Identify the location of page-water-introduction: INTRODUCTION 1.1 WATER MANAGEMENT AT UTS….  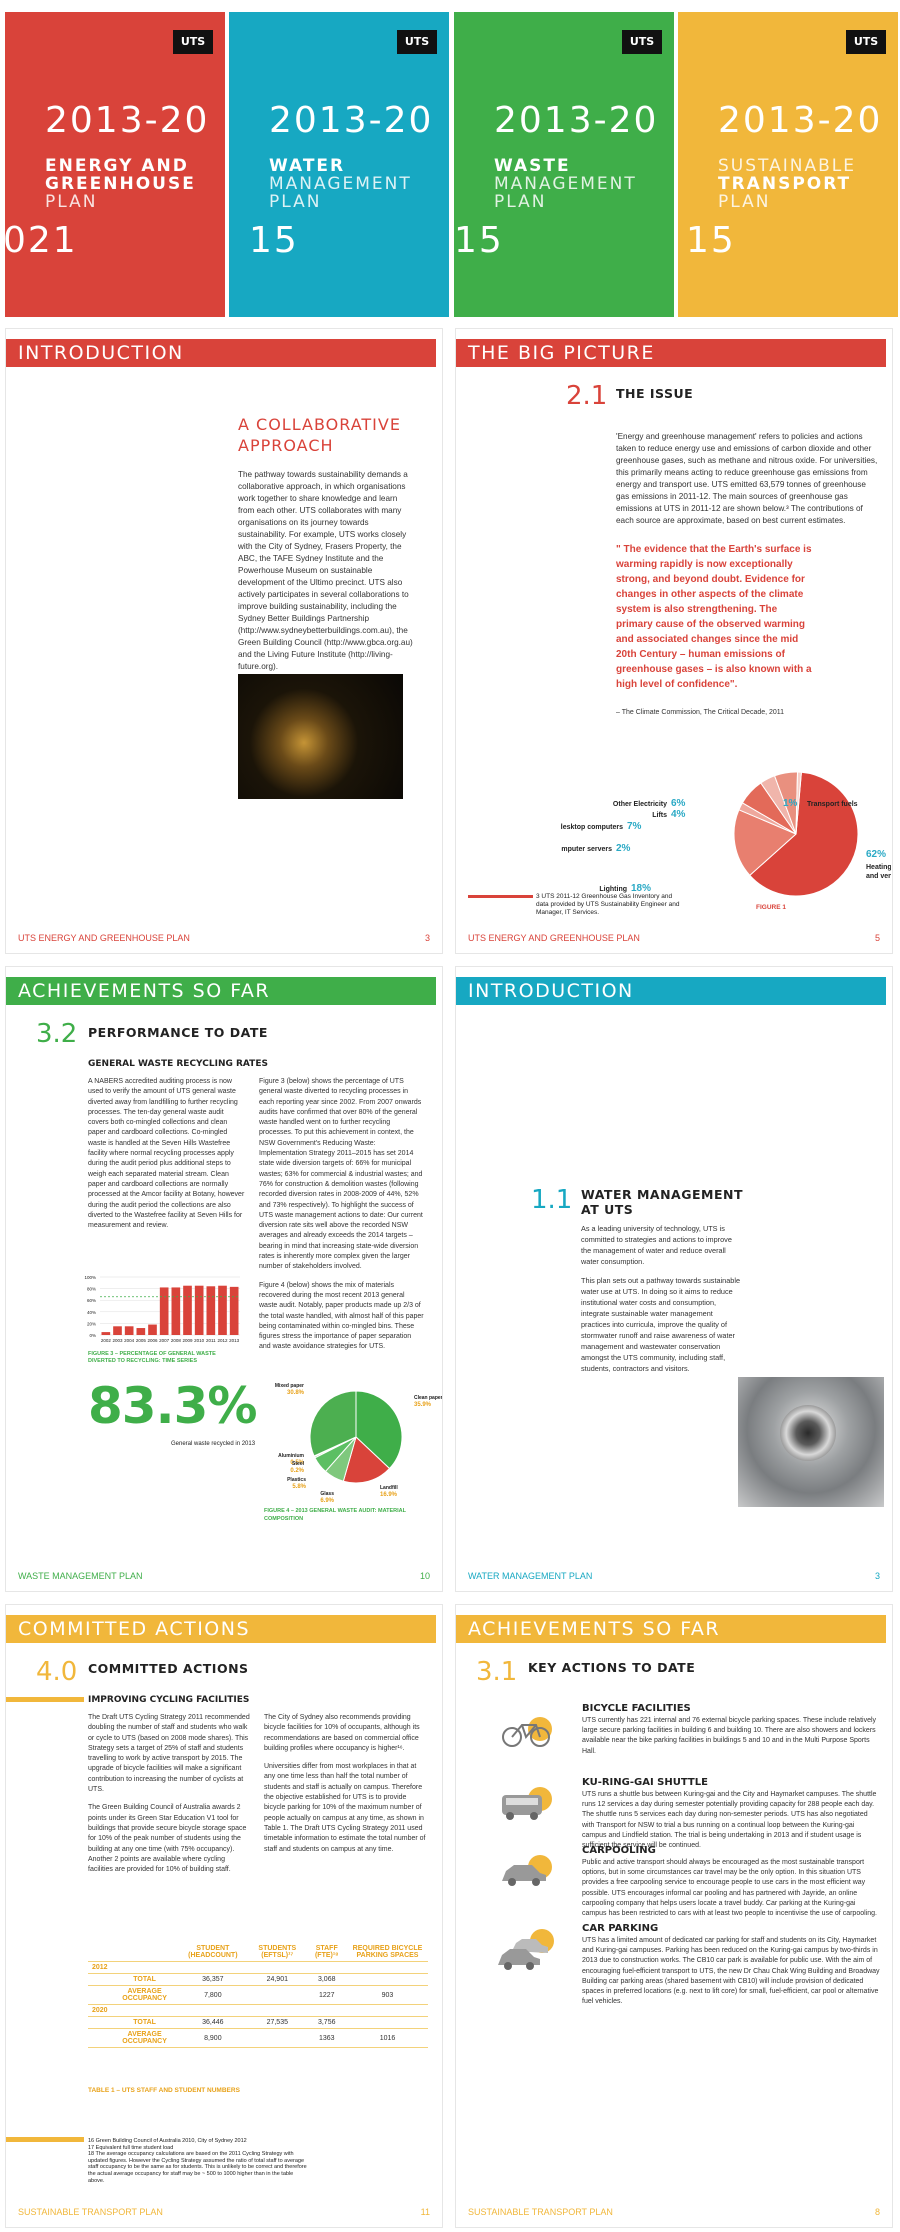
(674, 1279).